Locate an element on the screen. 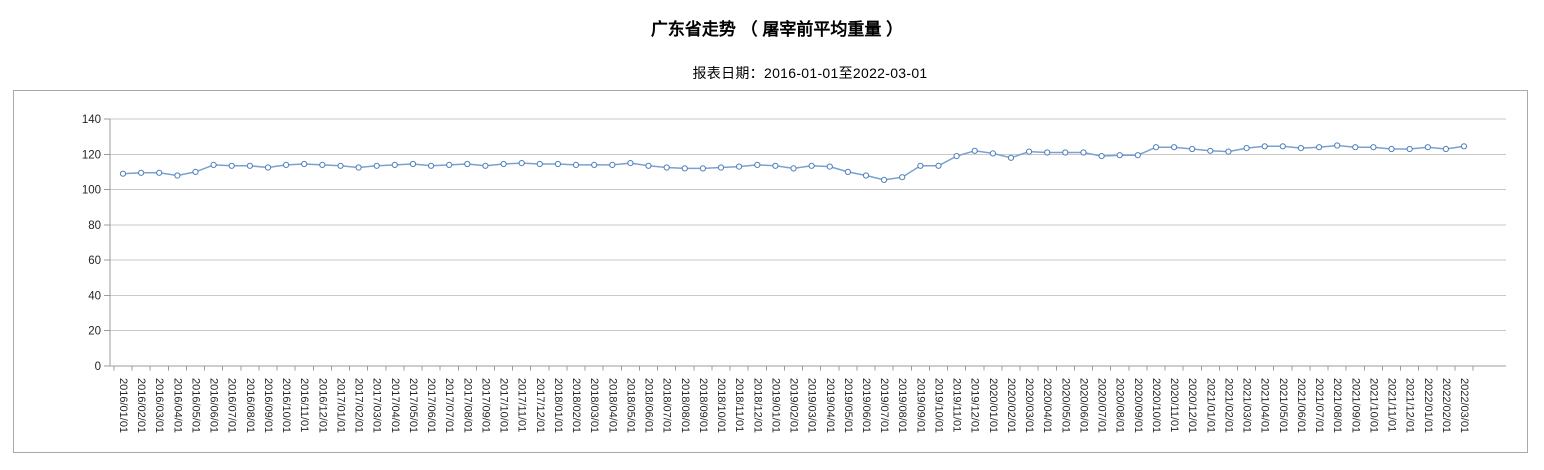  y-tick-label: 20 is located at coordinates (94, 332).